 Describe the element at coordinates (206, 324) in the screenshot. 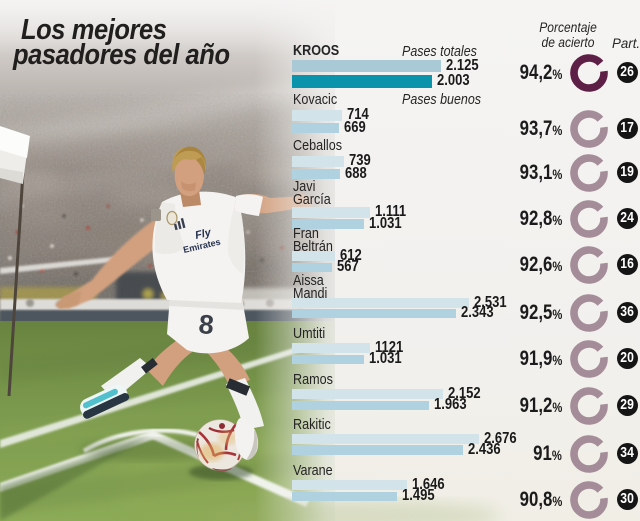

I see `svg-text: 8` at that location.